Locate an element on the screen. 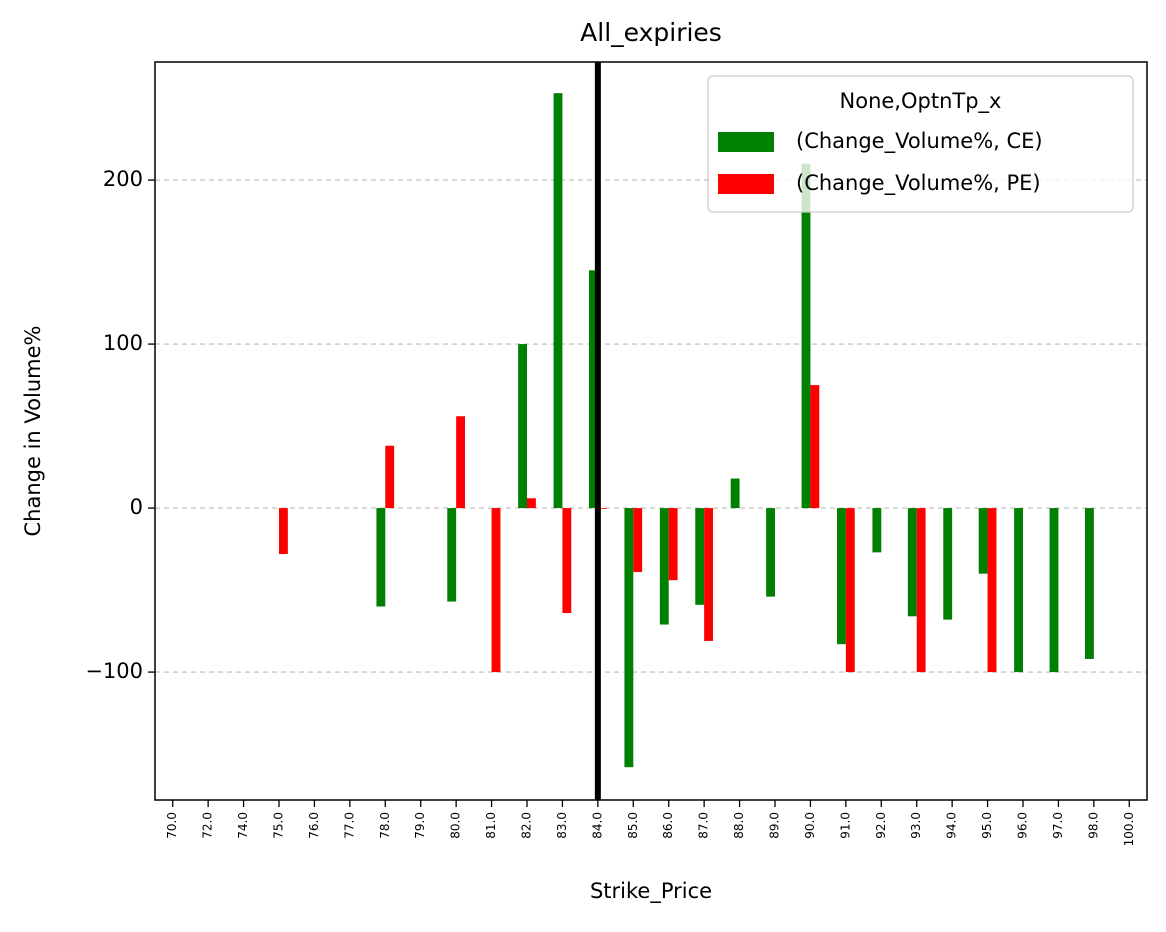 The width and height of the screenshot is (1166, 932). x-tick-label: 83.0 is located at coordinates (562, 825).